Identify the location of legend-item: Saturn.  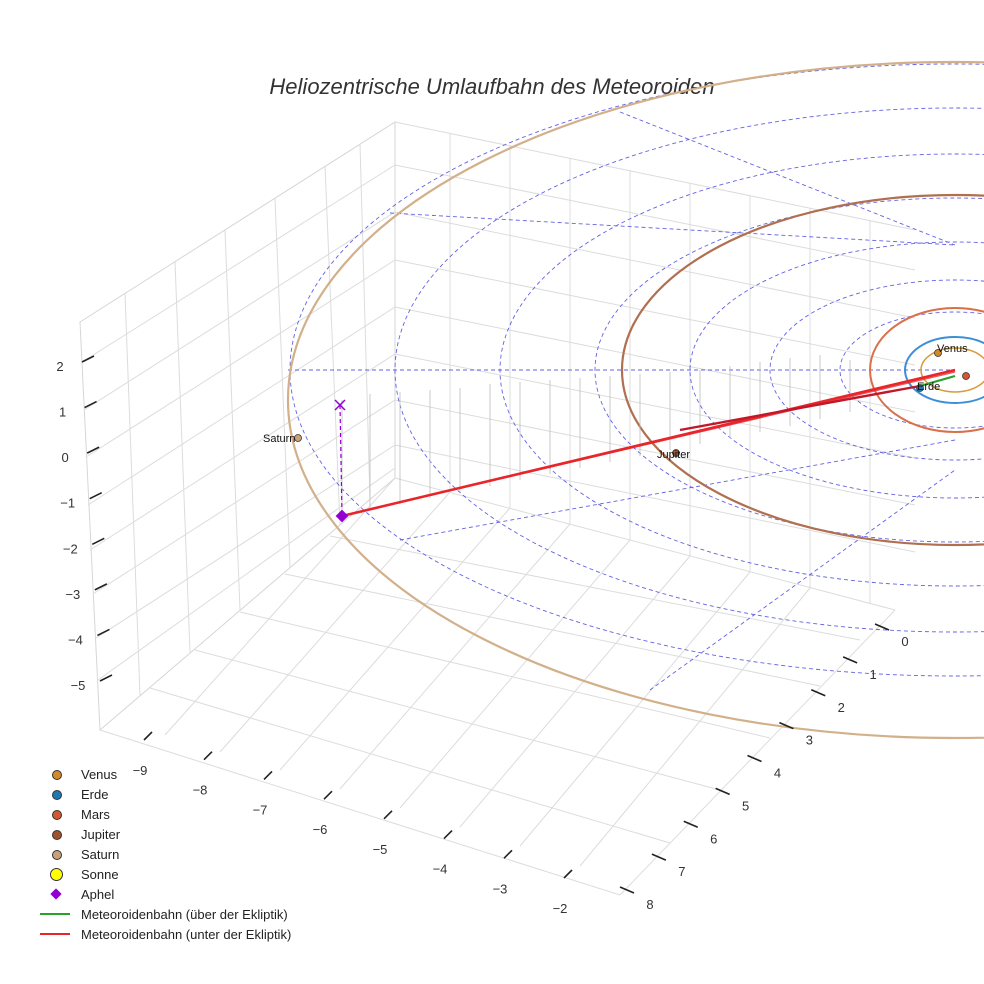
(165, 854).